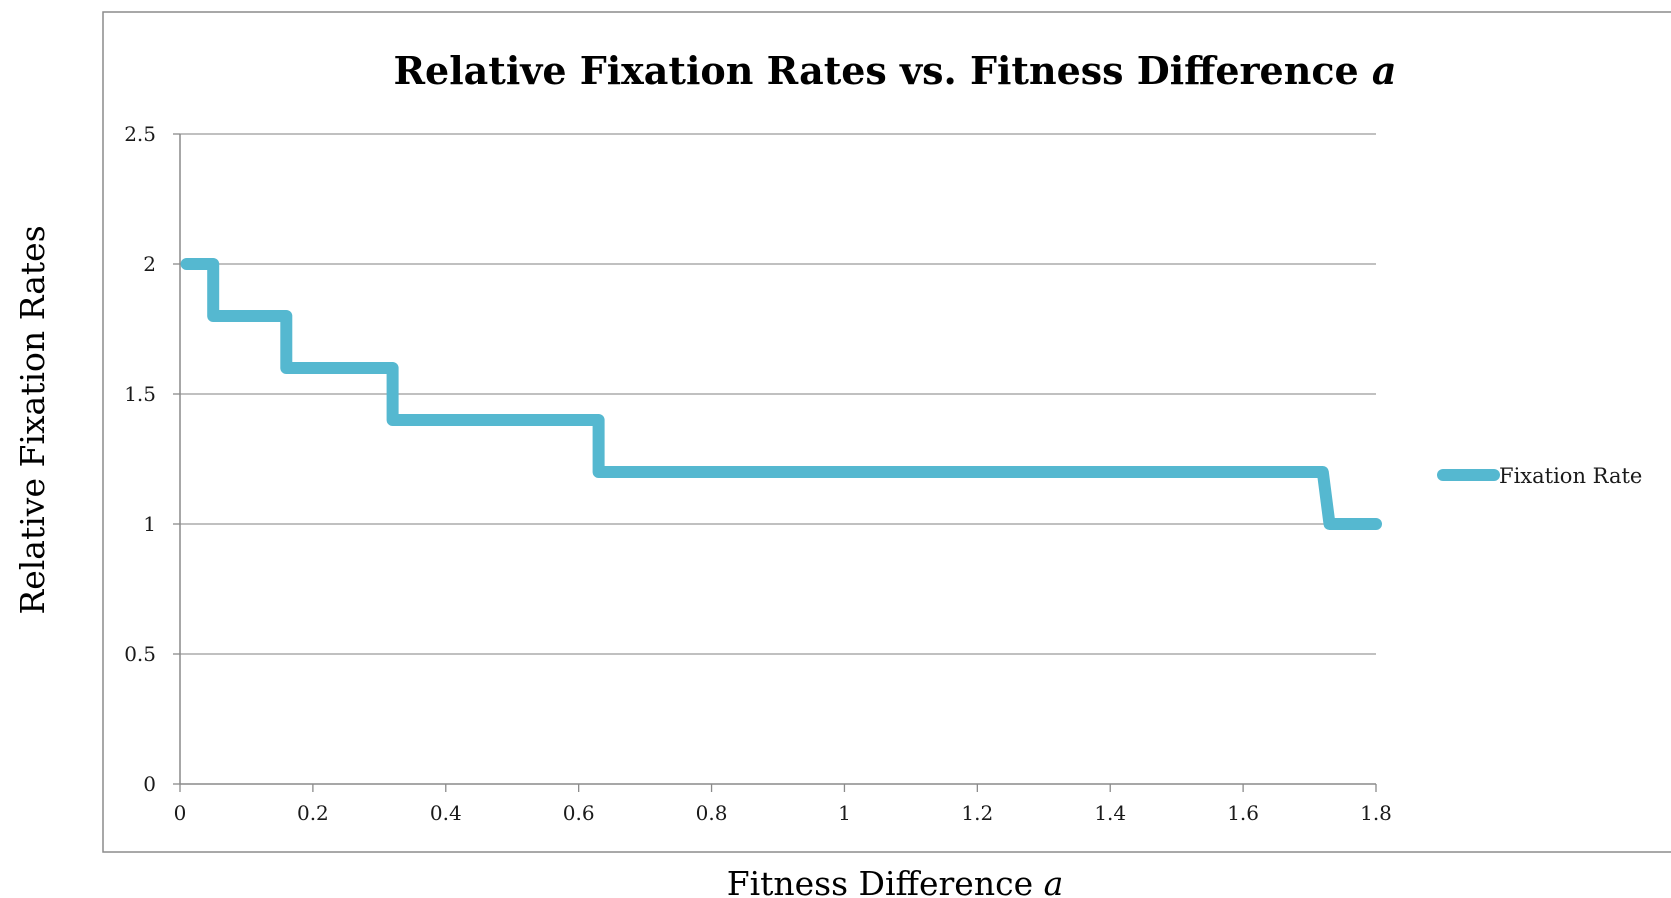 This screenshot has width=1671, height=898. I want to click on y-tick-label: 1.5, so click(140, 394).